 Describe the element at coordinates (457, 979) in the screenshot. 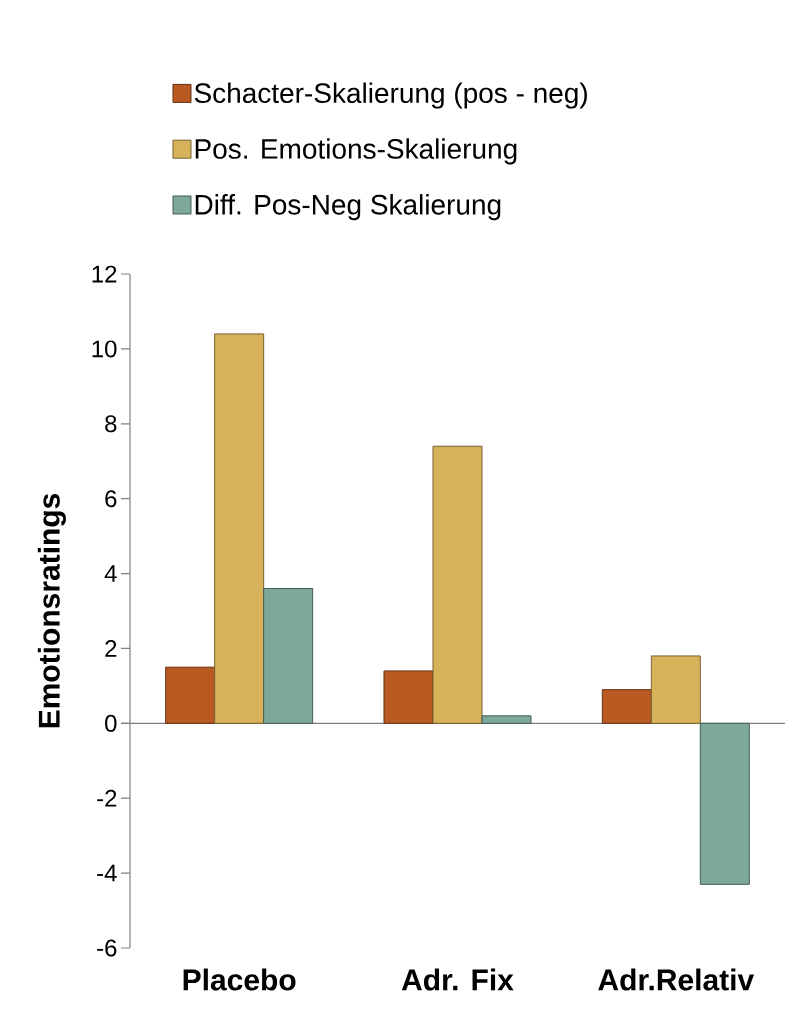

I see `x-tick-label: Adr. Fix` at that location.